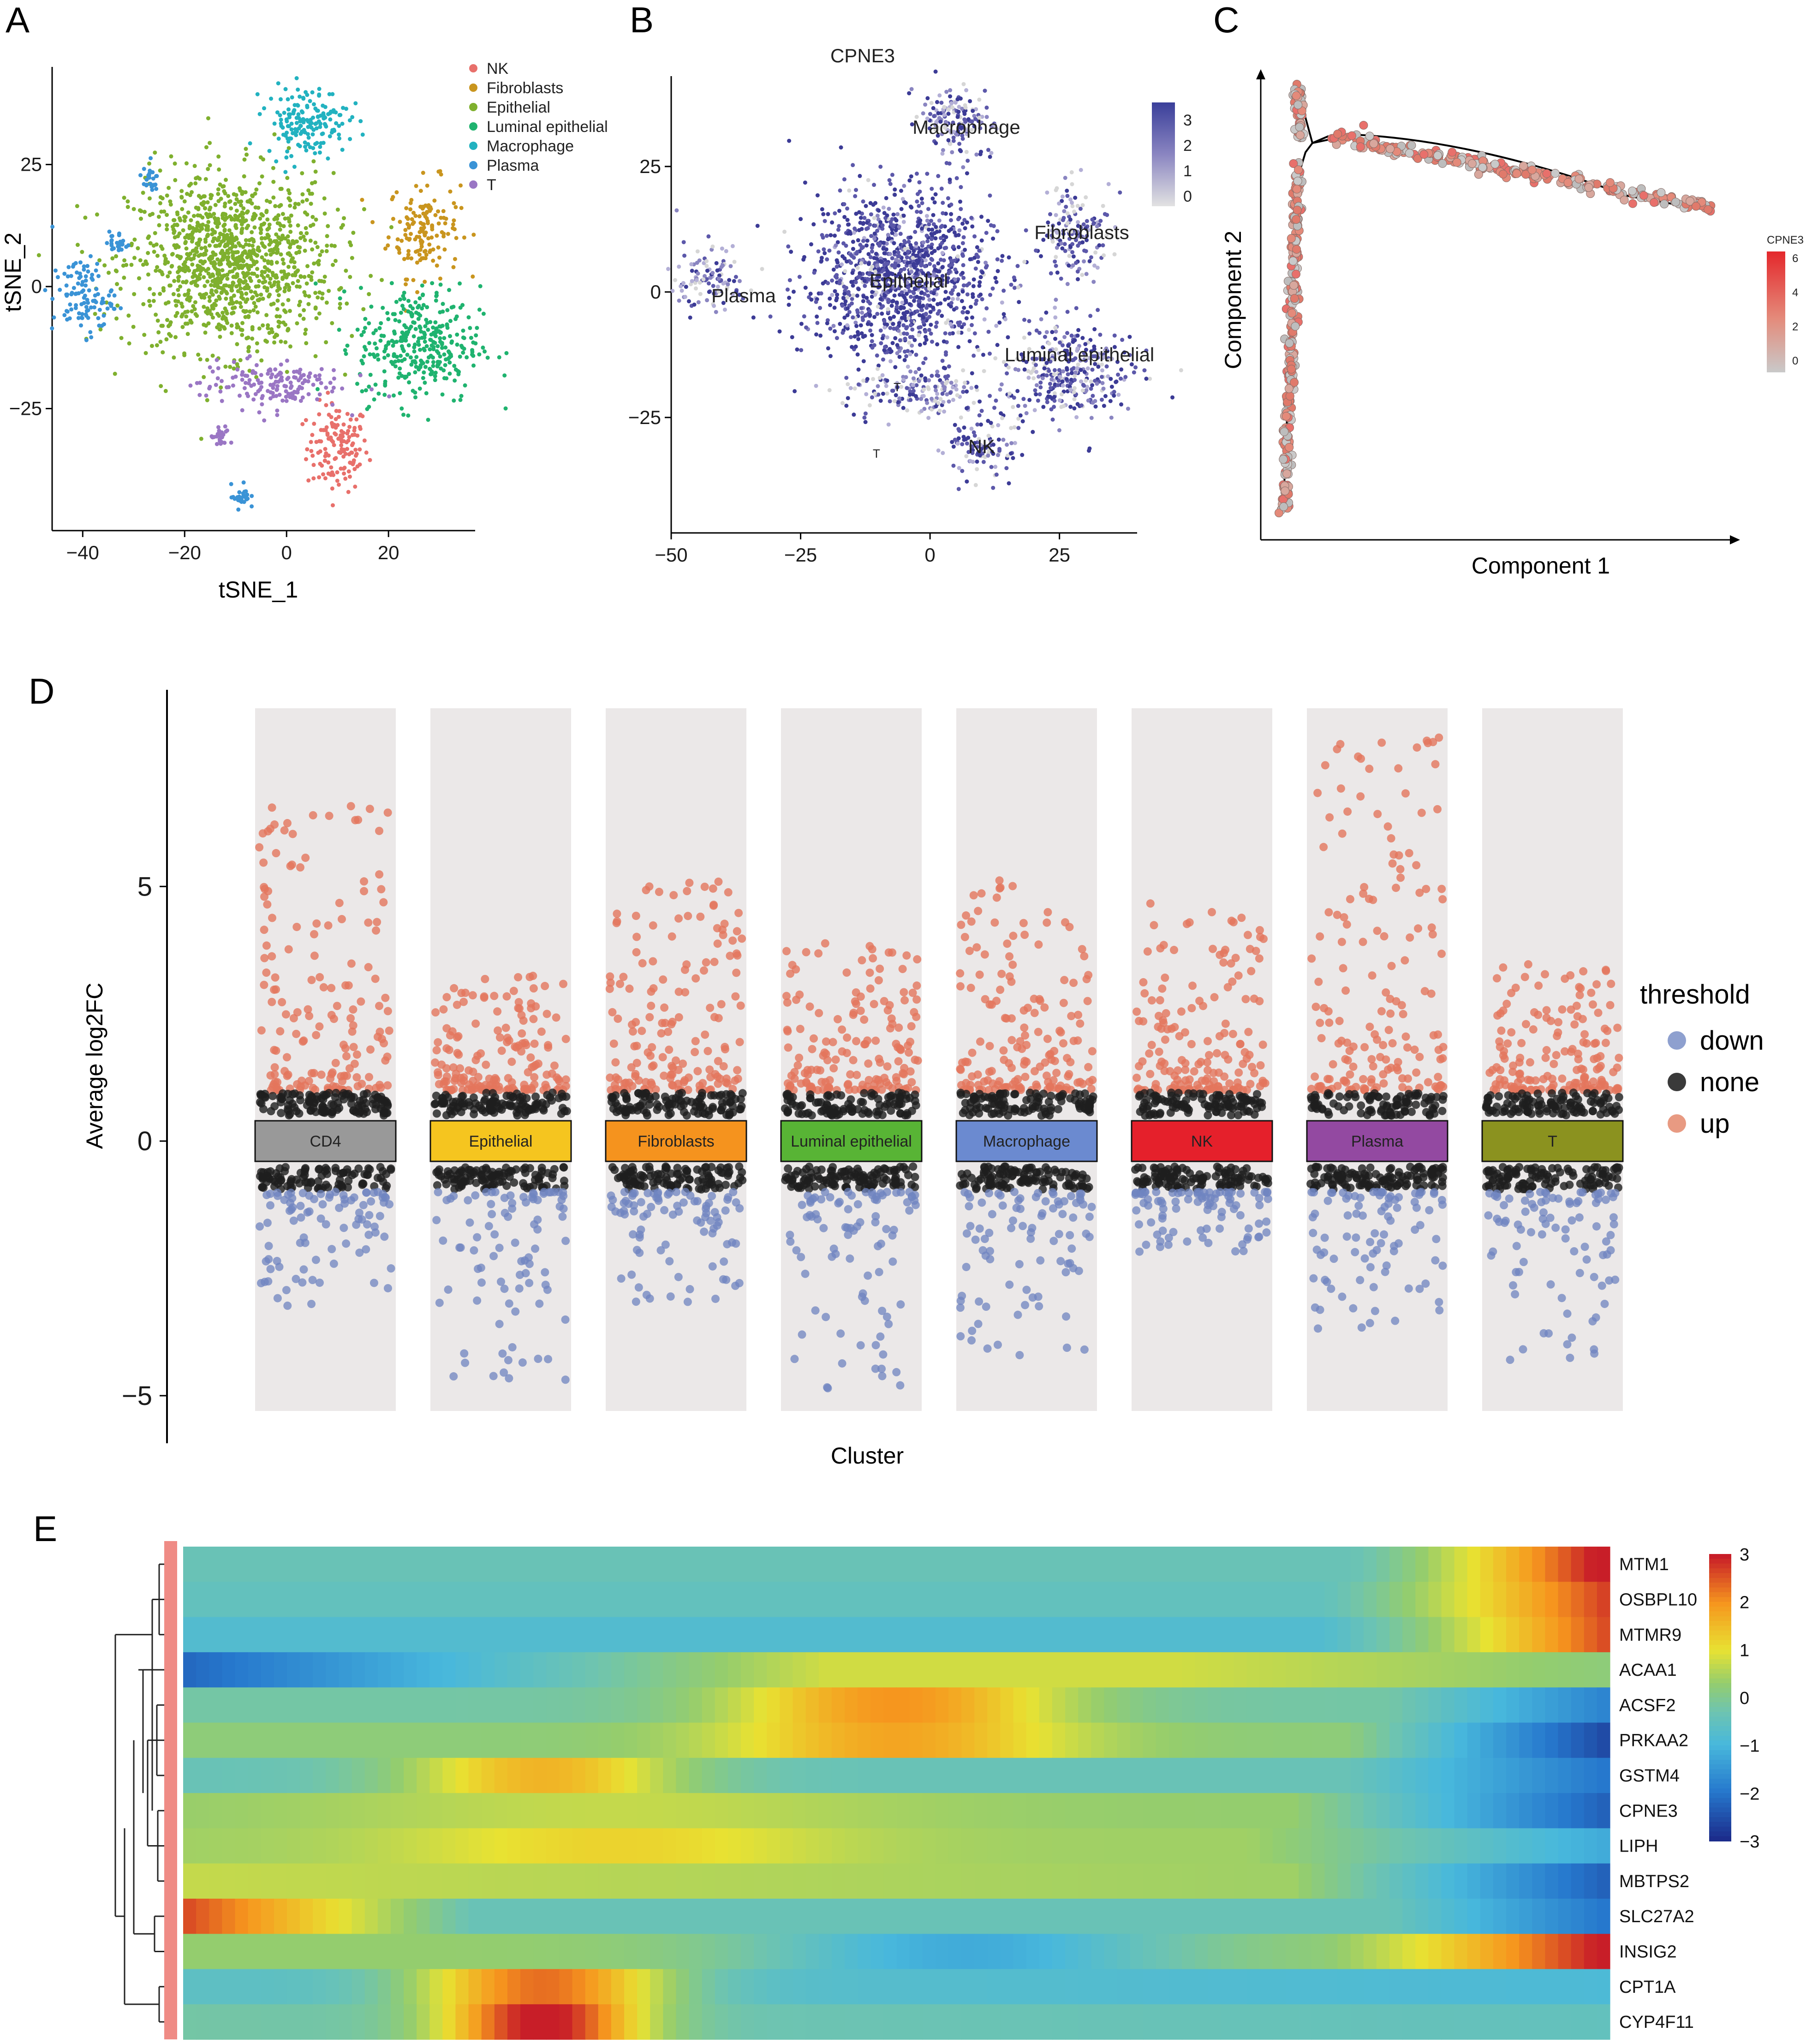  What do you see at coordinates (1188, 196) in the screenshot?
I see `b-colorbar-tick-label: 0` at bounding box center [1188, 196].